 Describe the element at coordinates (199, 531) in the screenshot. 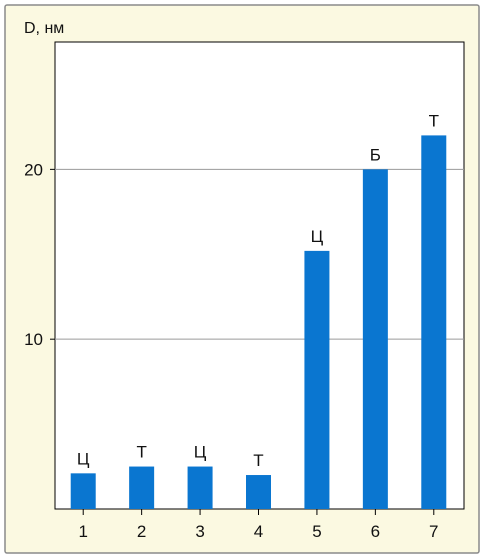

I see `x-tick-label: 3` at that location.